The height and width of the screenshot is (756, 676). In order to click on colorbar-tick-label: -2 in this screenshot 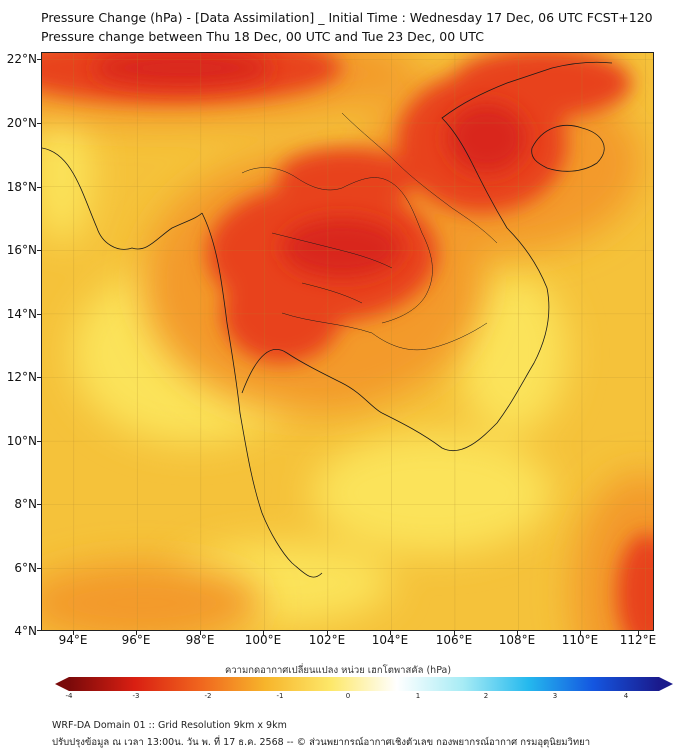, I will do `click(208, 696)`.